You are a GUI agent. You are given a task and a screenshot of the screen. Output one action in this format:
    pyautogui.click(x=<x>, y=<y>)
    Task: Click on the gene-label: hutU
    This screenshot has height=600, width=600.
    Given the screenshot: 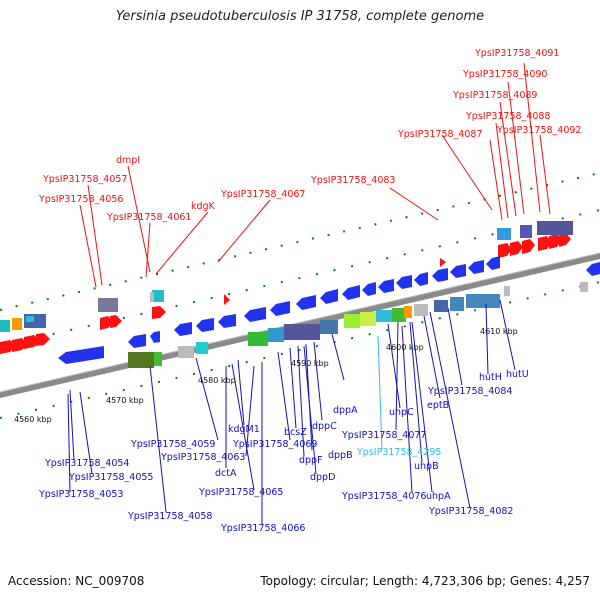 What is the action you would take?
    pyautogui.click(x=517, y=374)
    